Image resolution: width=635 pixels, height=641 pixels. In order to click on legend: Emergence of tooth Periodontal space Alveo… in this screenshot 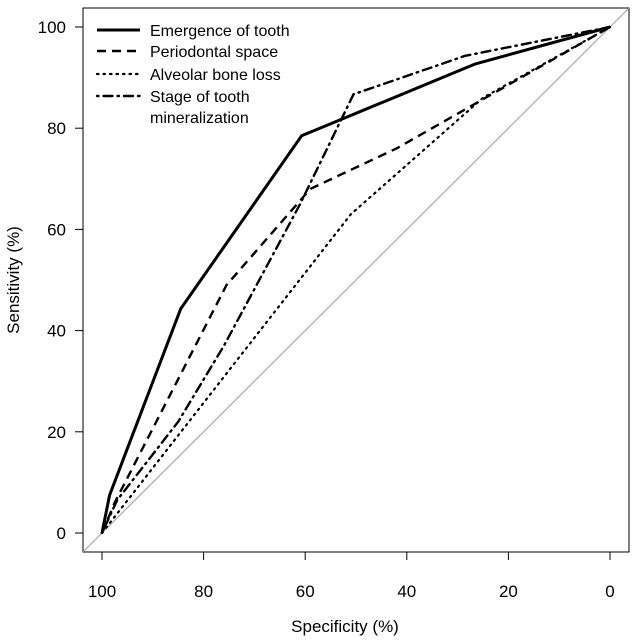, I will do `click(192, 75)`.